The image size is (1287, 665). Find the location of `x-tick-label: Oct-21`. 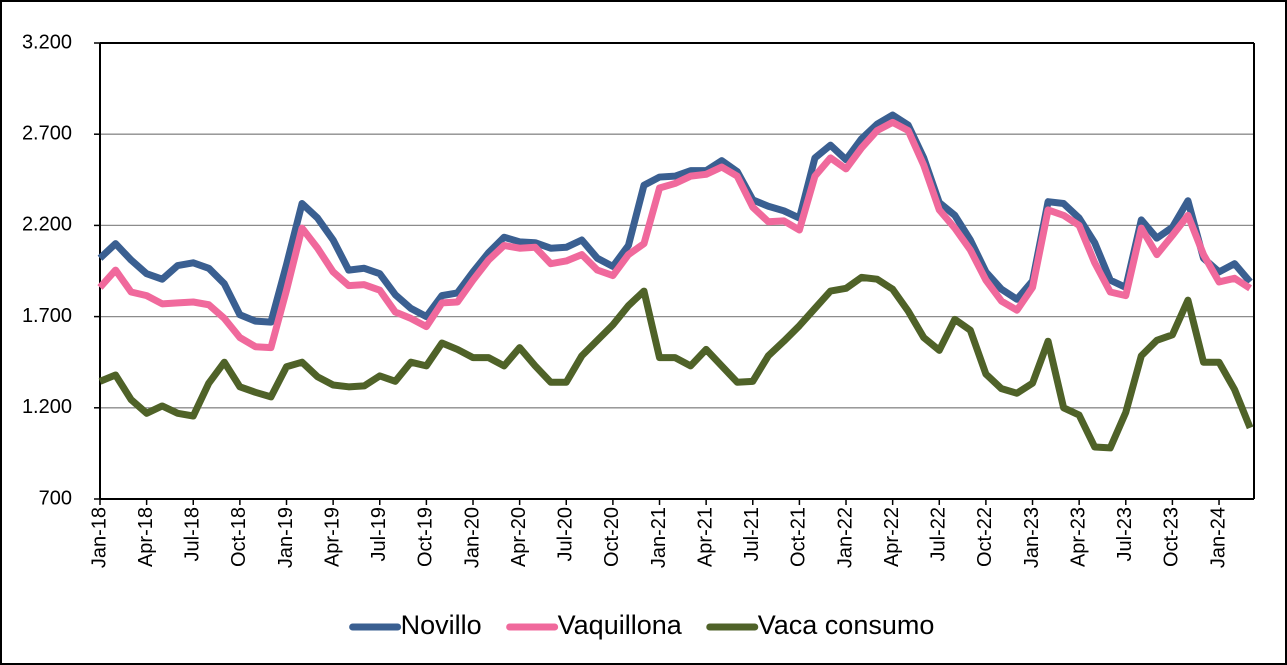

x-tick-label: Oct-21 is located at coordinates (799, 537).